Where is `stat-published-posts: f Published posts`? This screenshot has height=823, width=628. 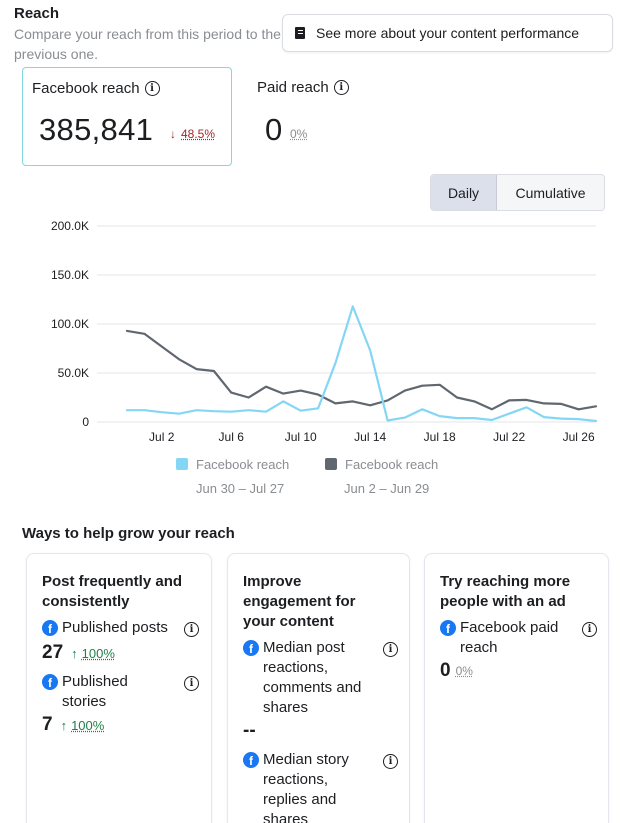 stat-published-posts: f Published posts is located at coordinates (105, 628).